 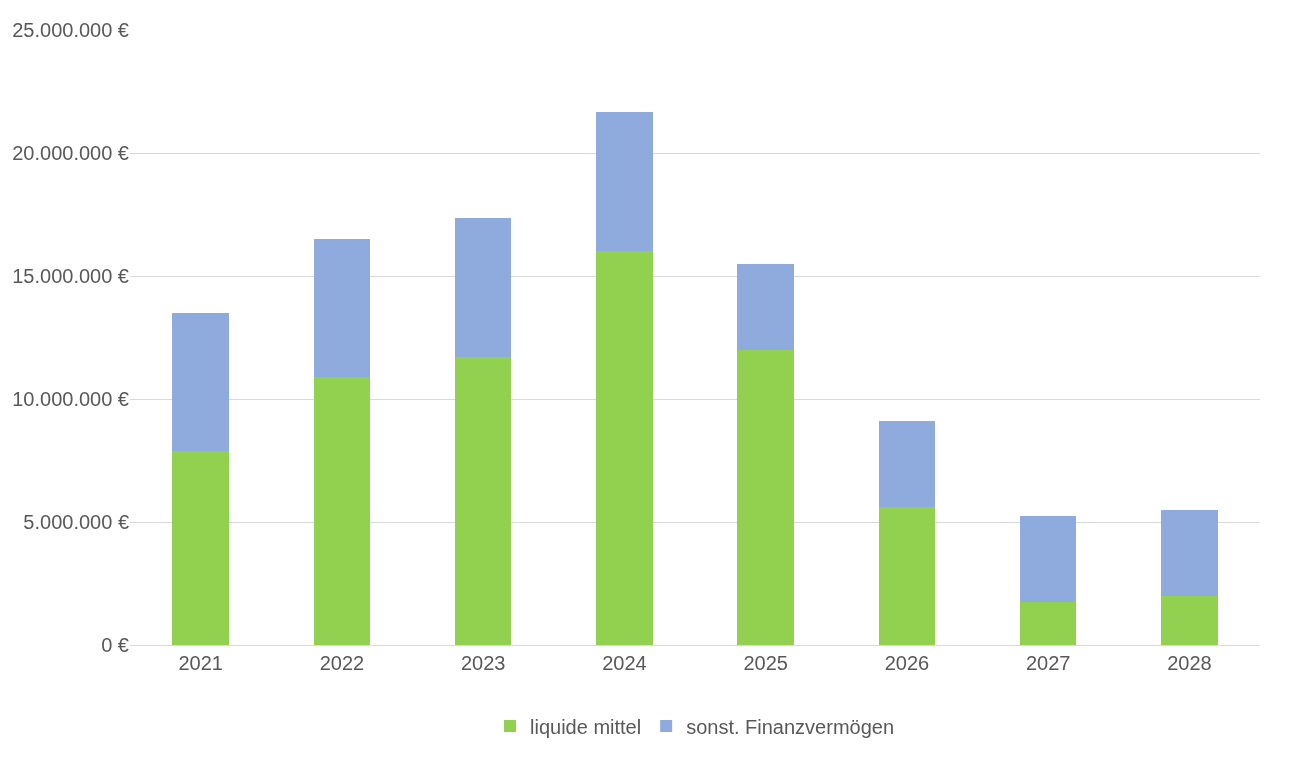 I want to click on x-tick-label: 2025, so click(x=765, y=663).